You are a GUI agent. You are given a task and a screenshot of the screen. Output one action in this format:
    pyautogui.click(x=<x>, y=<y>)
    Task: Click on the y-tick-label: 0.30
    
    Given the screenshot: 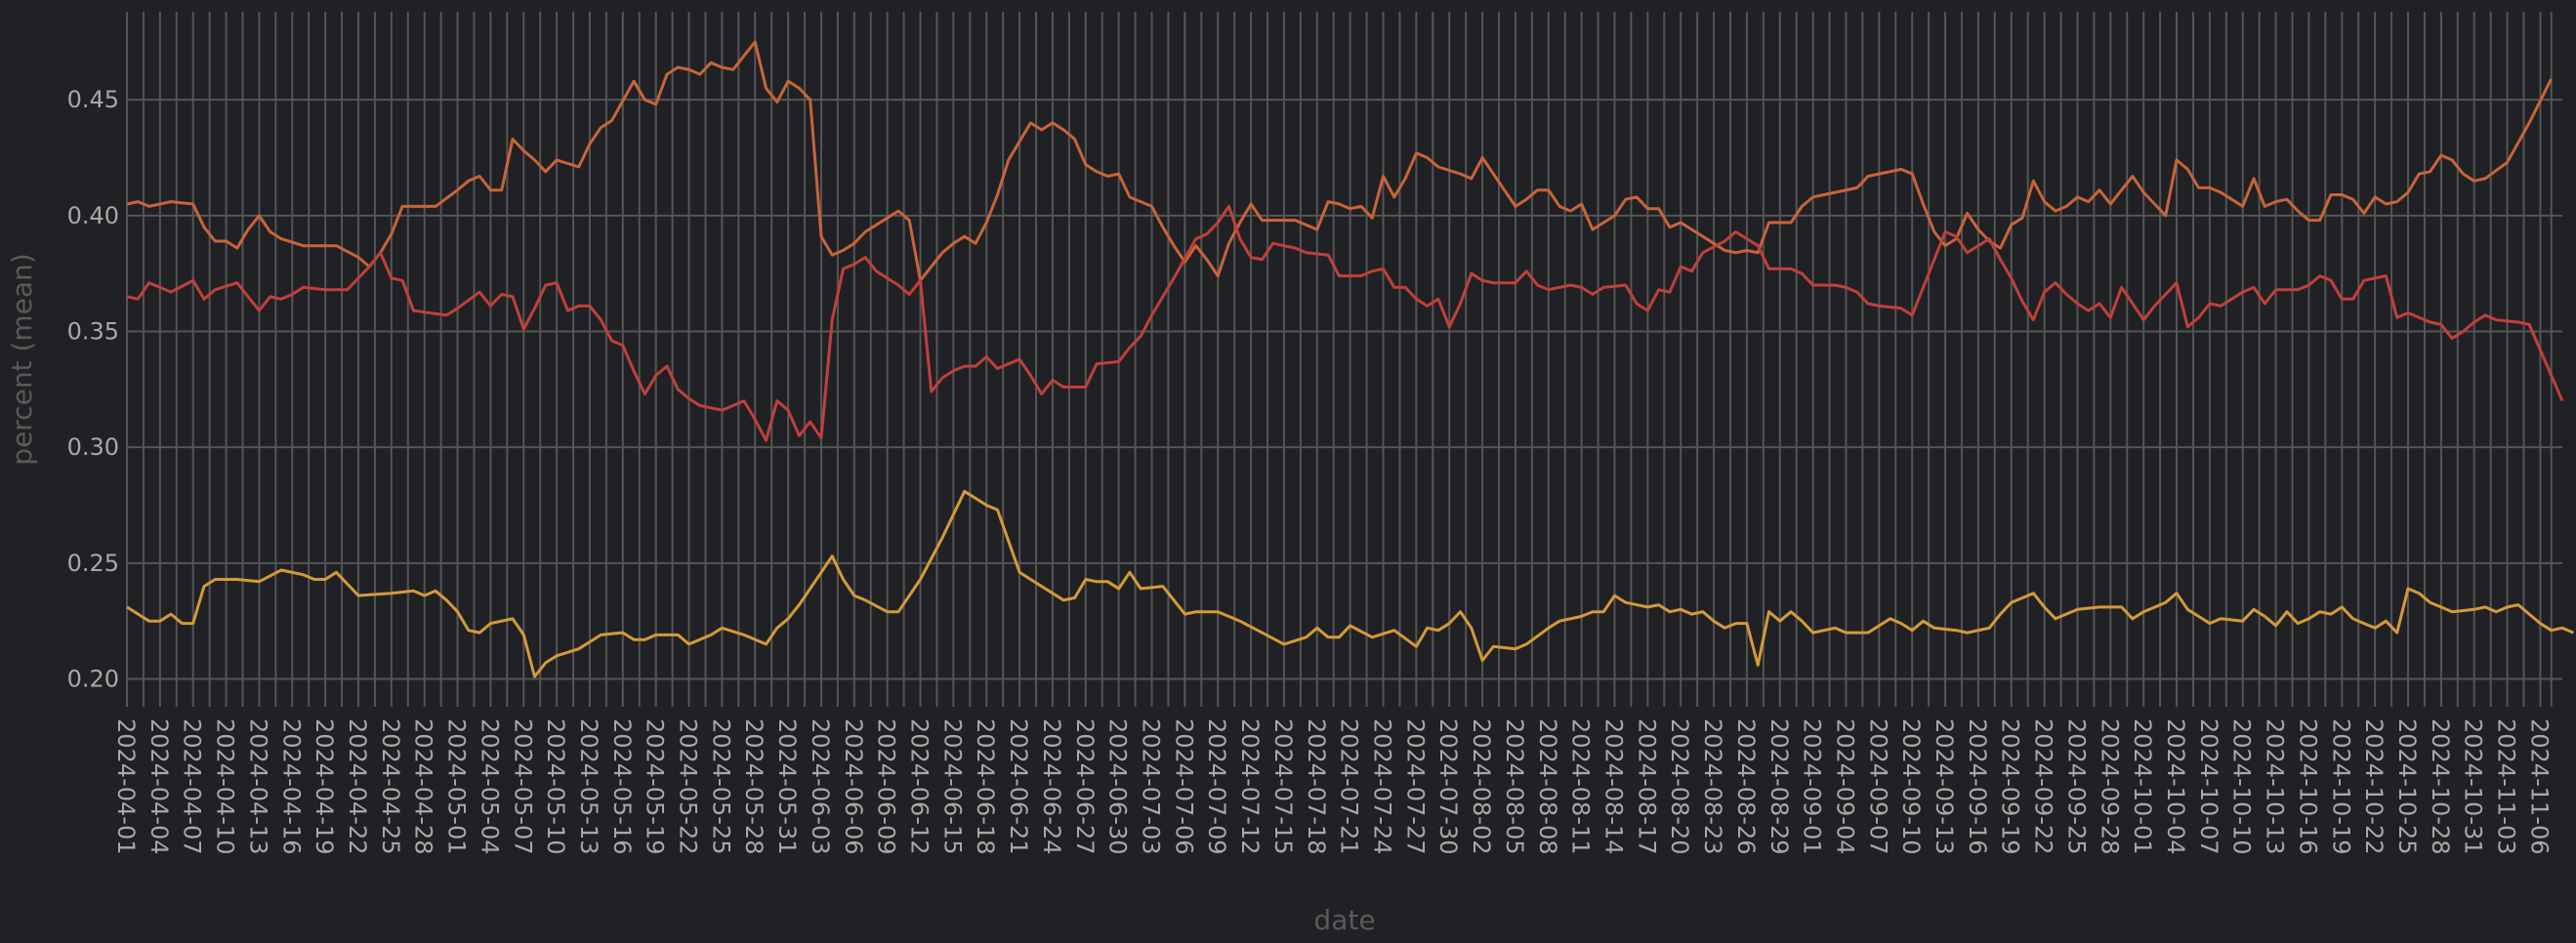 What is the action you would take?
    pyautogui.click(x=93, y=447)
    